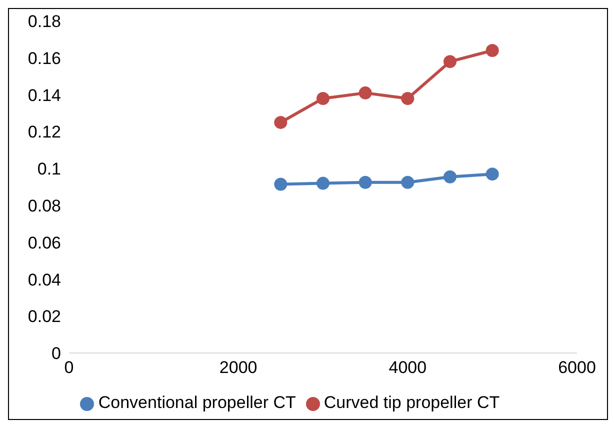 The height and width of the screenshot is (426, 614). Describe the element at coordinates (44, 95) in the screenshot. I see `y-tick-label: 0.14` at that location.